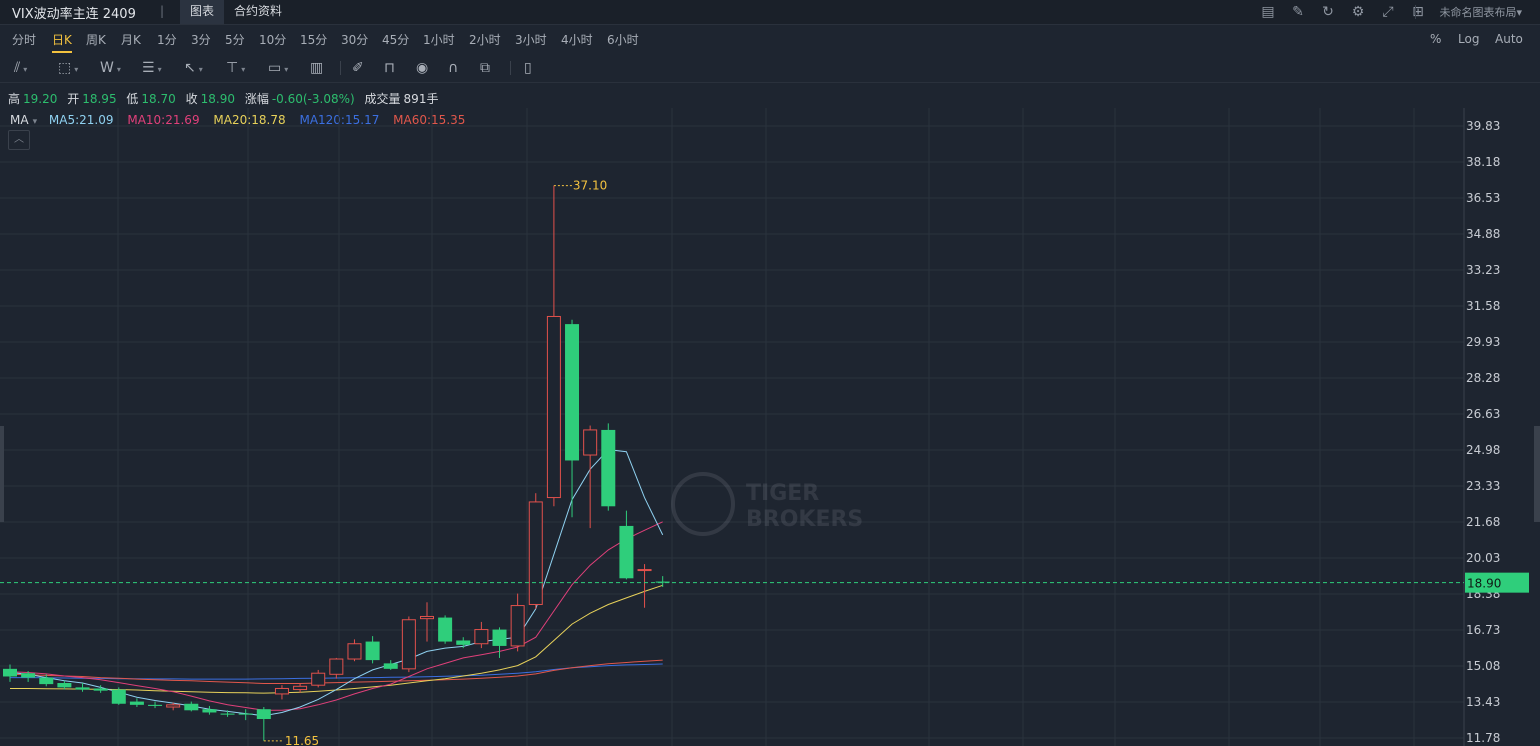  Describe the element at coordinates (152, 68) in the screenshot. I see `fib-icon: ☰ ▾` at that location.